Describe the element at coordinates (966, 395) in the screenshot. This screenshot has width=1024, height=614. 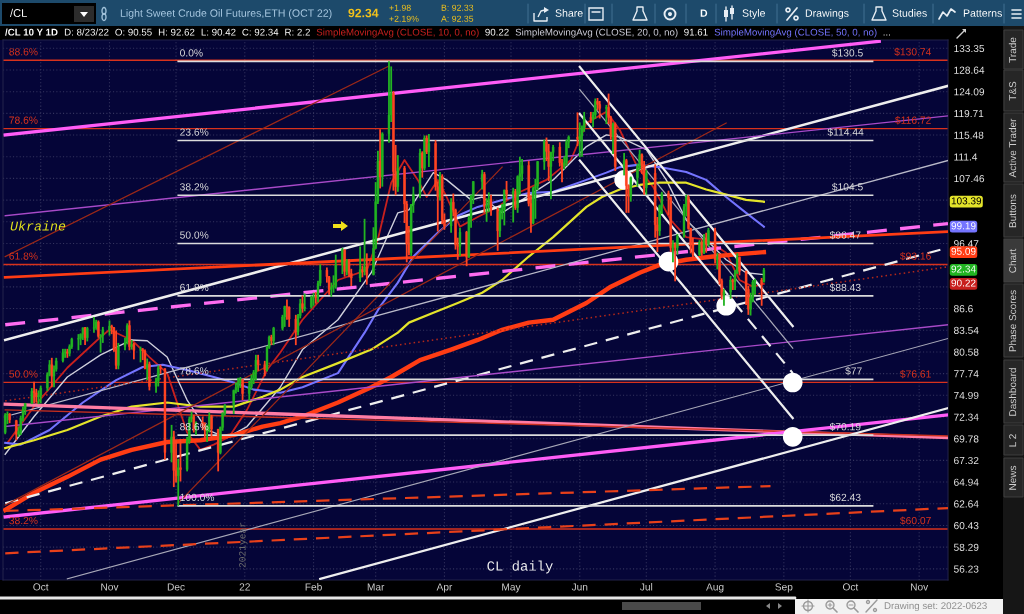
I see `y-tick-label: 74.99` at that location.